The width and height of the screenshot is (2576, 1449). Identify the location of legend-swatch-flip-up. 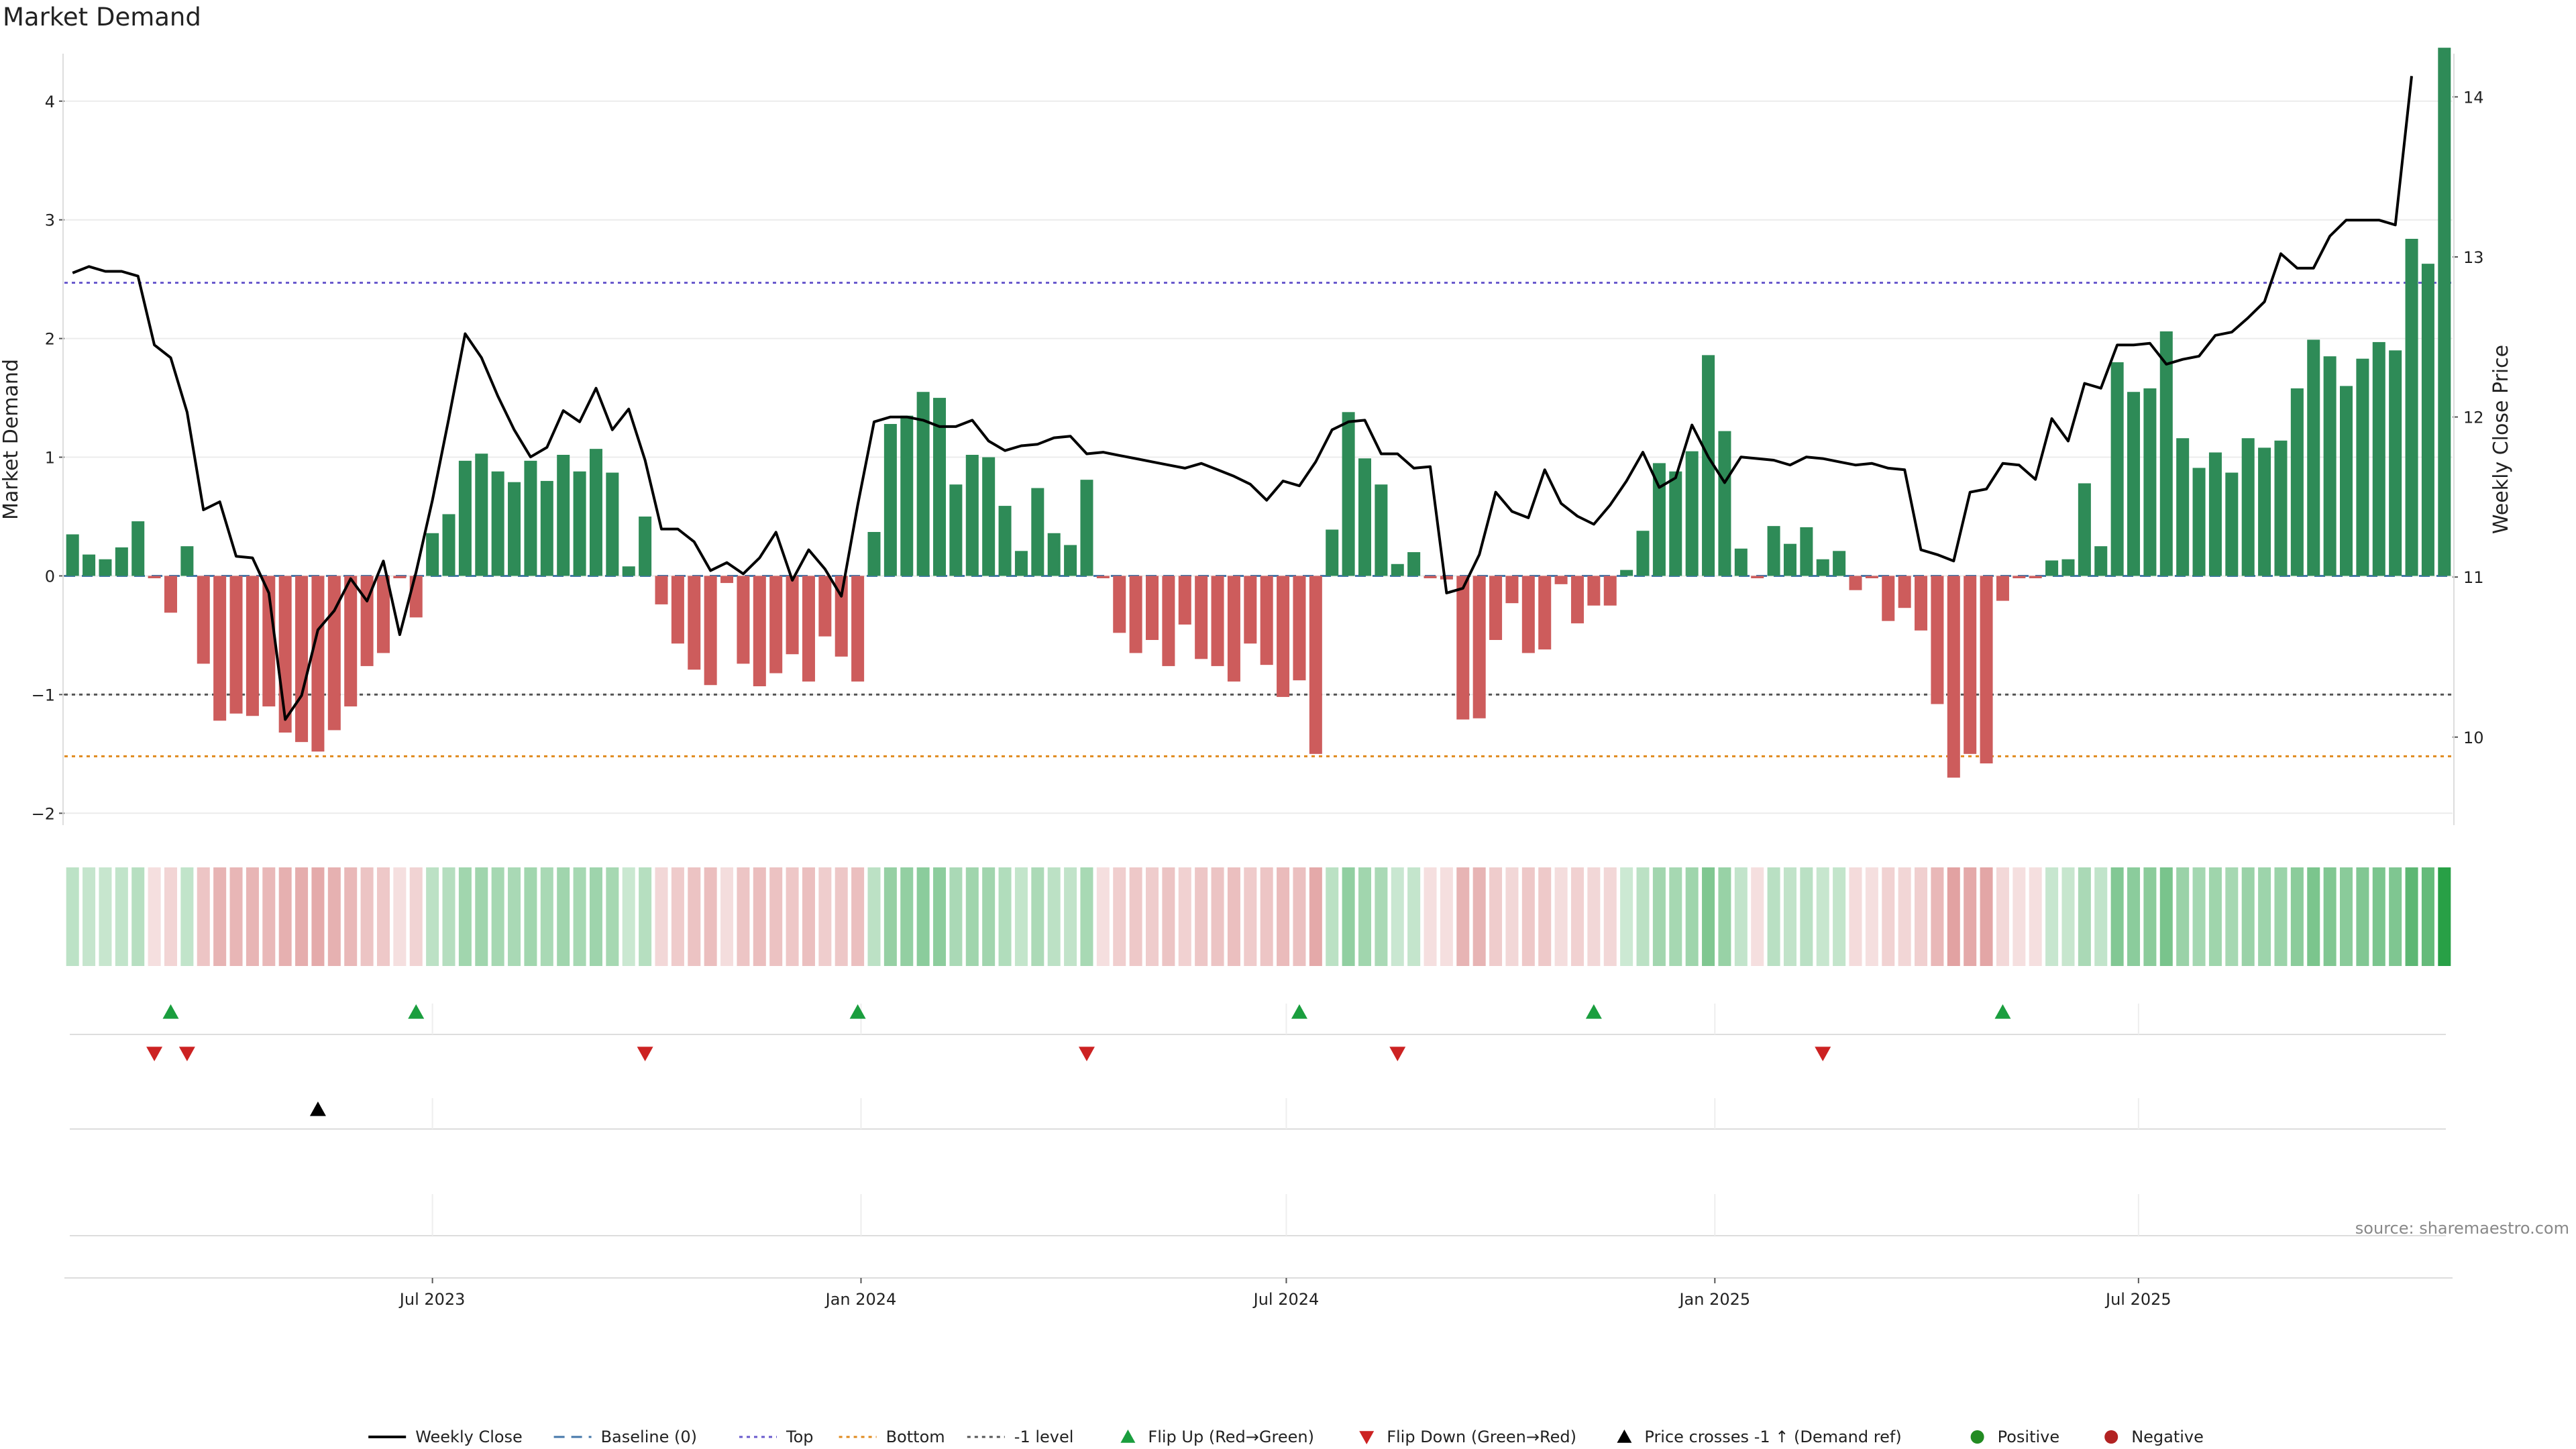
(1128, 1436).